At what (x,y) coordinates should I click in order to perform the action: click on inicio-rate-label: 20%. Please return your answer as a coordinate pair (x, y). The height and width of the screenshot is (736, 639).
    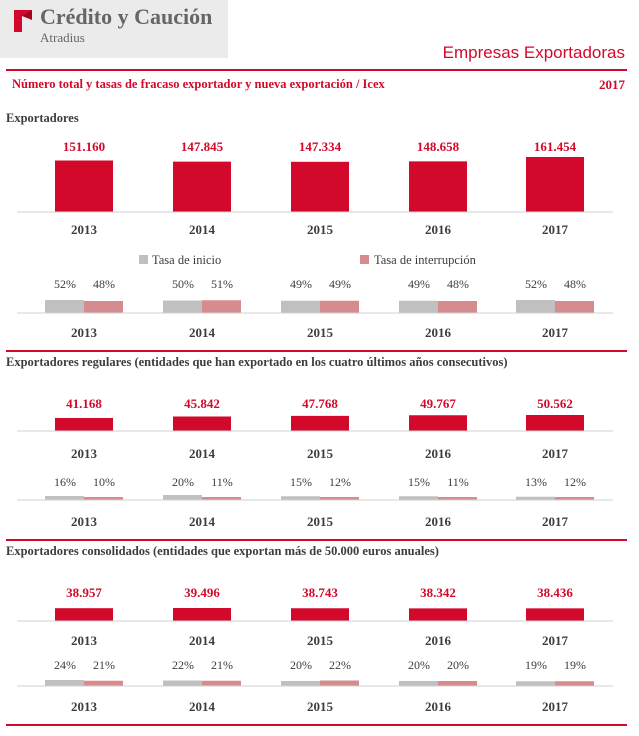
    Looking at the image, I should click on (419, 665).